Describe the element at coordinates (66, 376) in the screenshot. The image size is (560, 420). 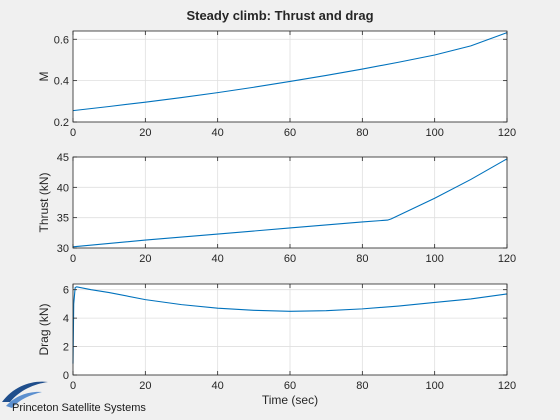
I see `y-tick-label: 0` at that location.